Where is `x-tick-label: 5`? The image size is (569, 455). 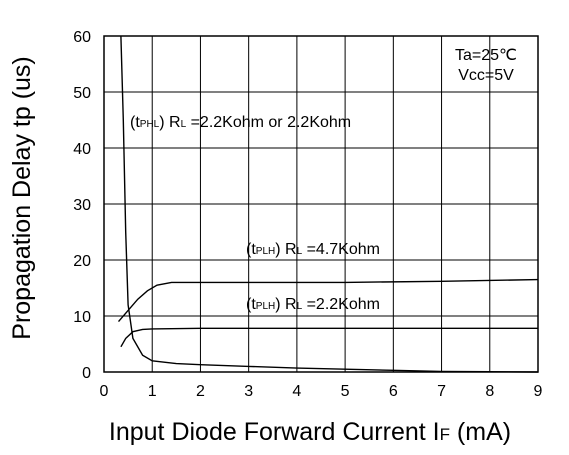 x-tick-label: 5 is located at coordinates (345, 391).